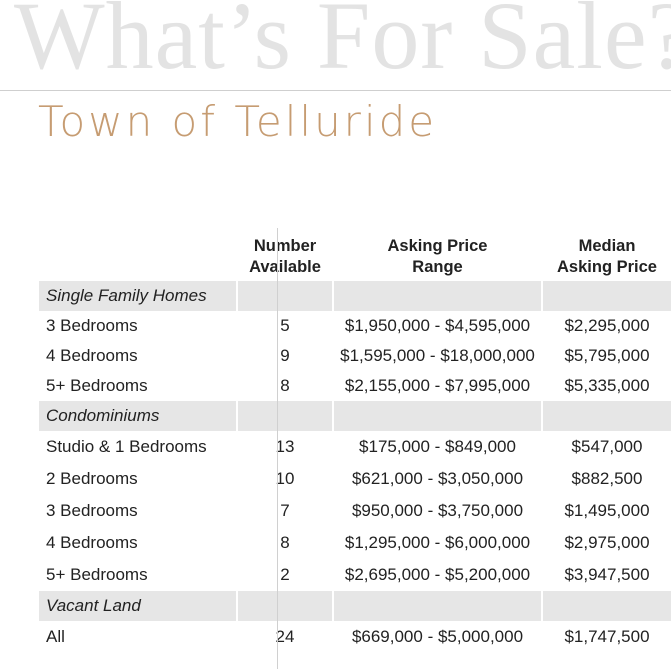 The image size is (671, 669). Describe the element at coordinates (437, 386) in the screenshot. I see `range-cell: $2,155,000 - $7,995,000` at that location.